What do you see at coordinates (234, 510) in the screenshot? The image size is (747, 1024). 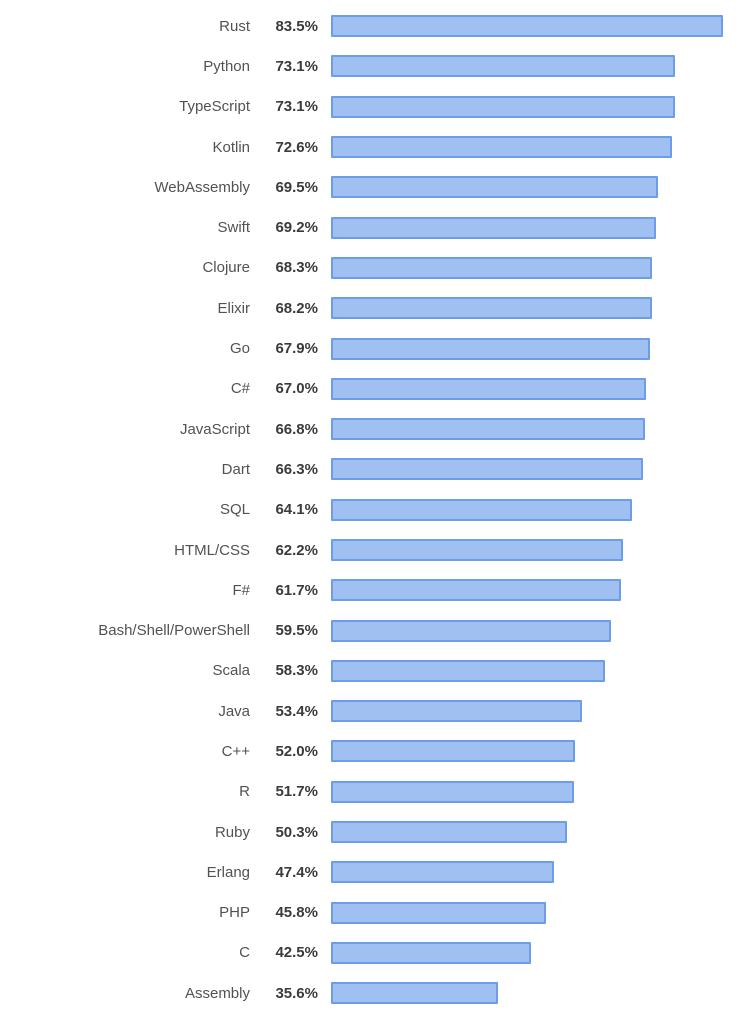 I see `language-label: SQL` at bounding box center [234, 510].